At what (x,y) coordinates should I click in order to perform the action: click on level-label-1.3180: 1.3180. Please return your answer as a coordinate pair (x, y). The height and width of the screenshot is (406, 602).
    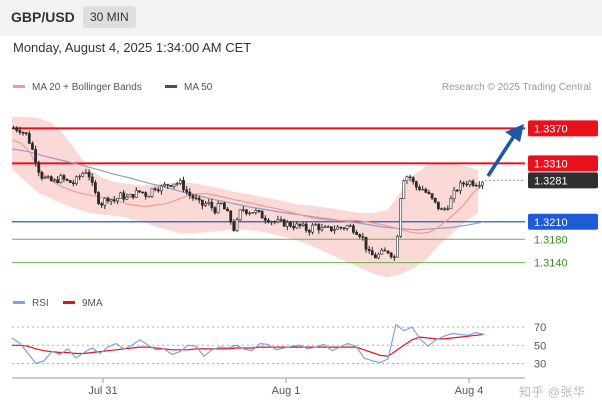
    Looking at the image, I should click on (551, 240).